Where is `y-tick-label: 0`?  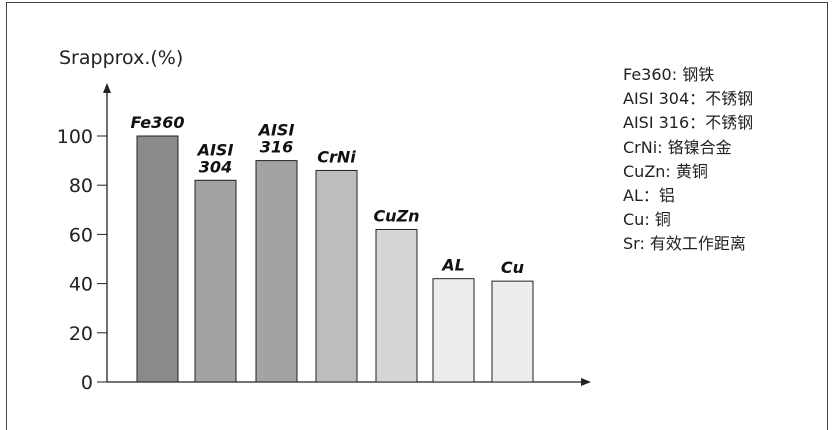
y-tick-label: 0 is located at coordinates (87, 383).